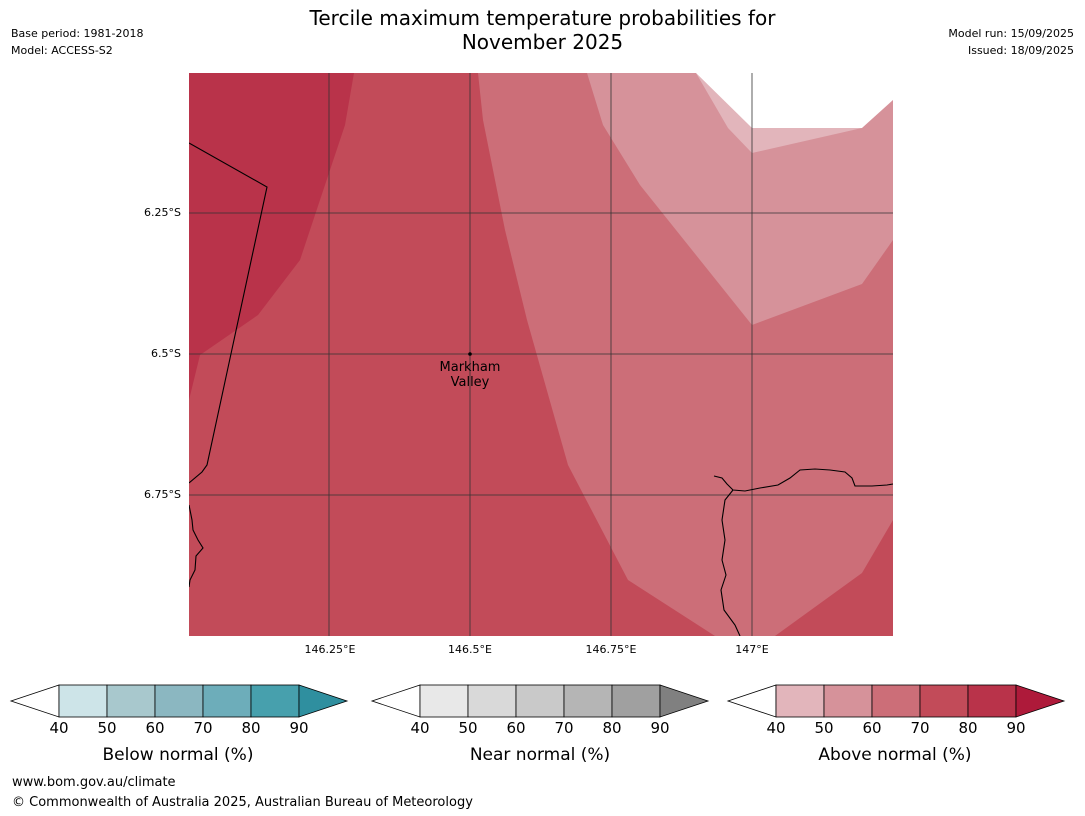 This screenshot has width=1085, height=816. I want to click on colorbar-near-normal, so click(540, 701).